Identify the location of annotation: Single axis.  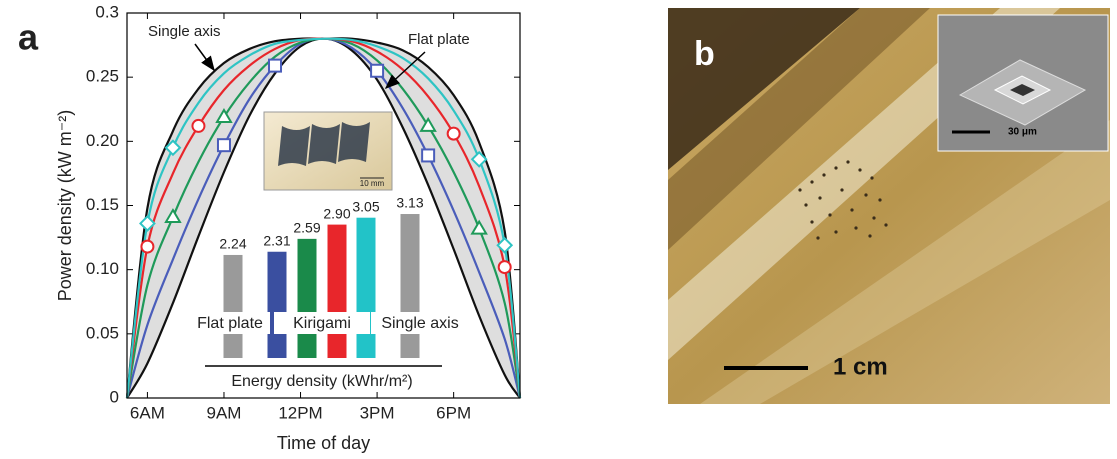
(184, 31).